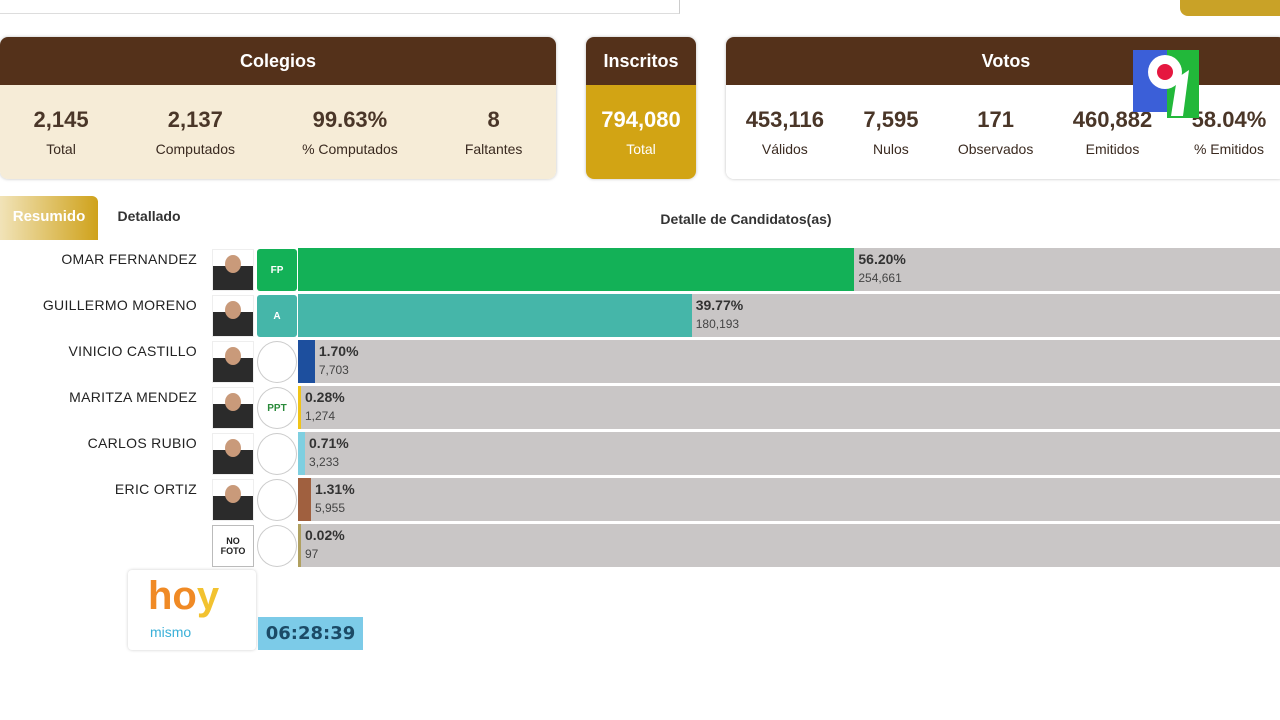 This screenshot has width=1280, height=720. What do you see at coordinates (195, 119) in the screenshot?
I see `stat-value: 2,137` at bounding box center [195, 119].